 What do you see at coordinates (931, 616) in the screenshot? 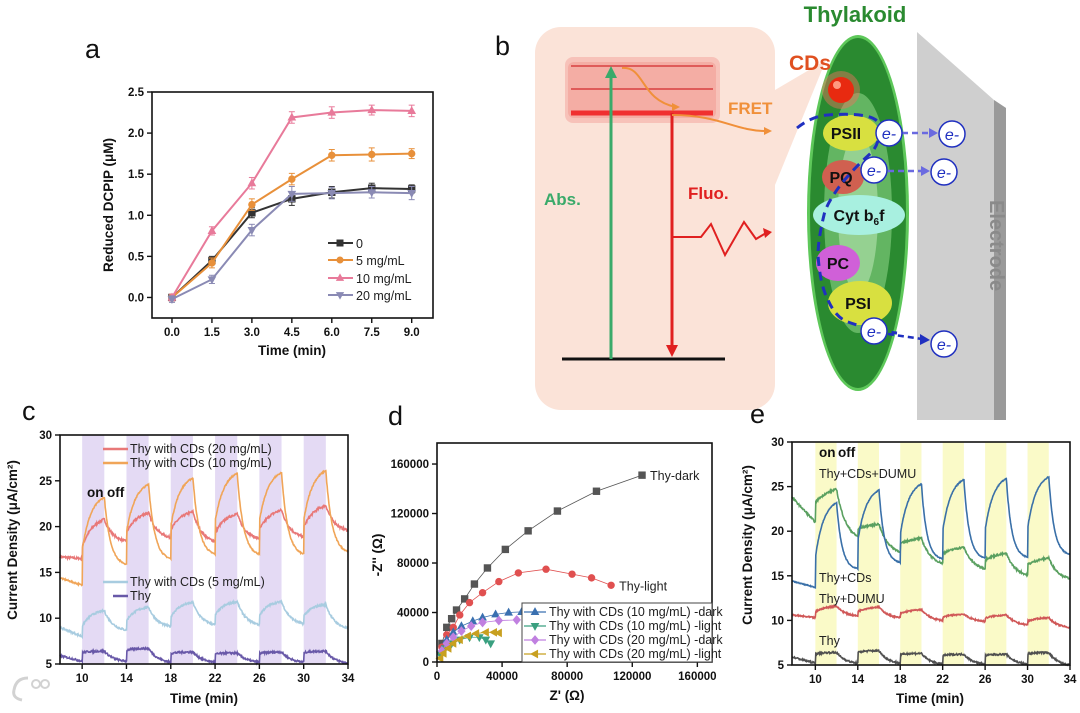
I see `series-thy-dumu` at bounding box center [931, 616].